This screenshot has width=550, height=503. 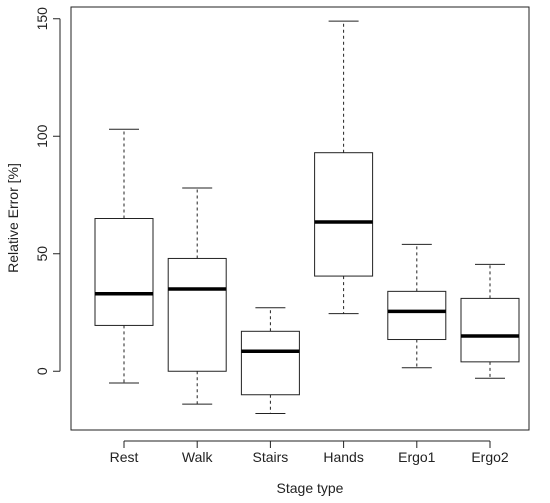 What do you see at coordinates (42, 136) in the screenshot?
I see `y-tick-label: 100` at bounding box center [42, 136].